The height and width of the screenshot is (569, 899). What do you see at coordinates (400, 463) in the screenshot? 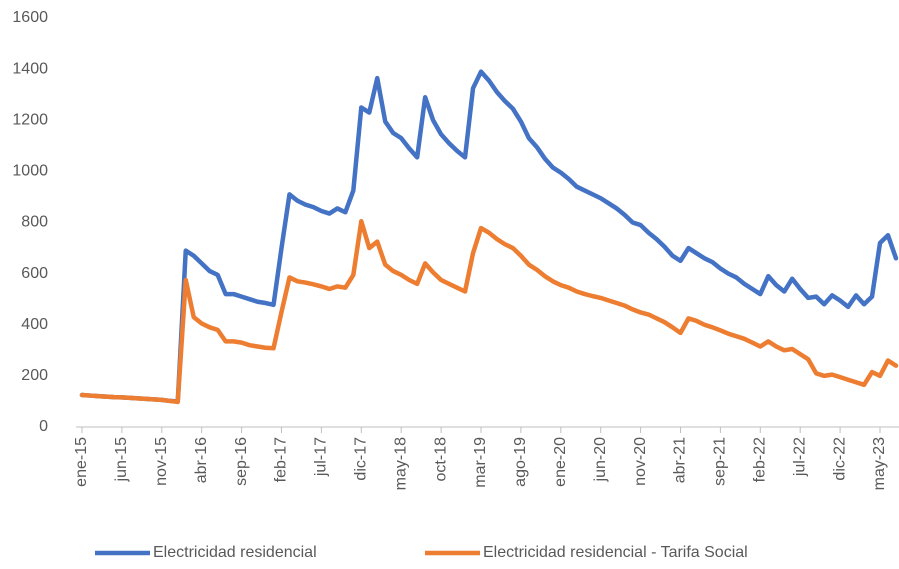
I see `x-tick-label: may-18` at bounding box center [400, 463].